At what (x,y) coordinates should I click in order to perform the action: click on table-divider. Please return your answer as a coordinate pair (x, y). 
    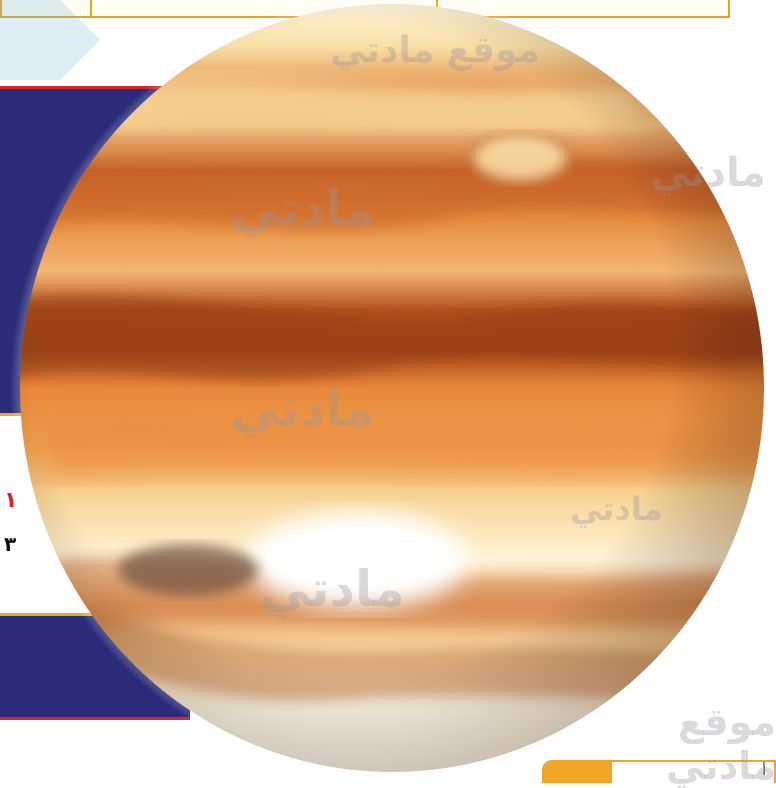
    Looking at the image, I should click on (91, 8).